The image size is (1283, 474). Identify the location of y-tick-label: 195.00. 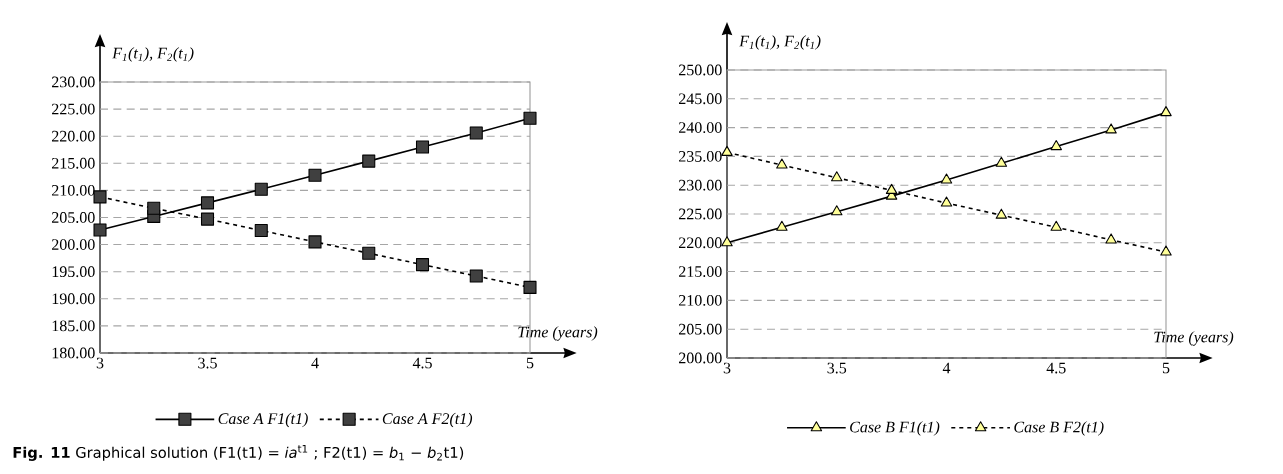
(73, 272).